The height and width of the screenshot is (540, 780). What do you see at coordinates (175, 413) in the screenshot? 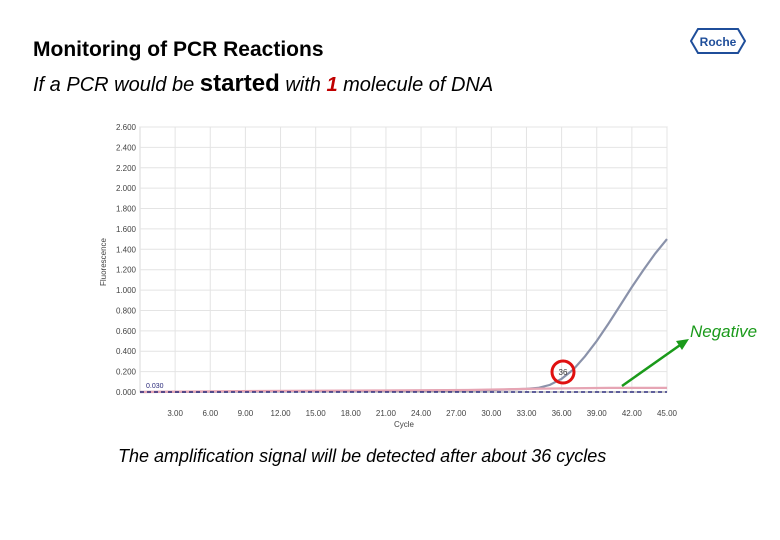
I see `x-tick-label: 3.00` at bounding box center [175, 413].